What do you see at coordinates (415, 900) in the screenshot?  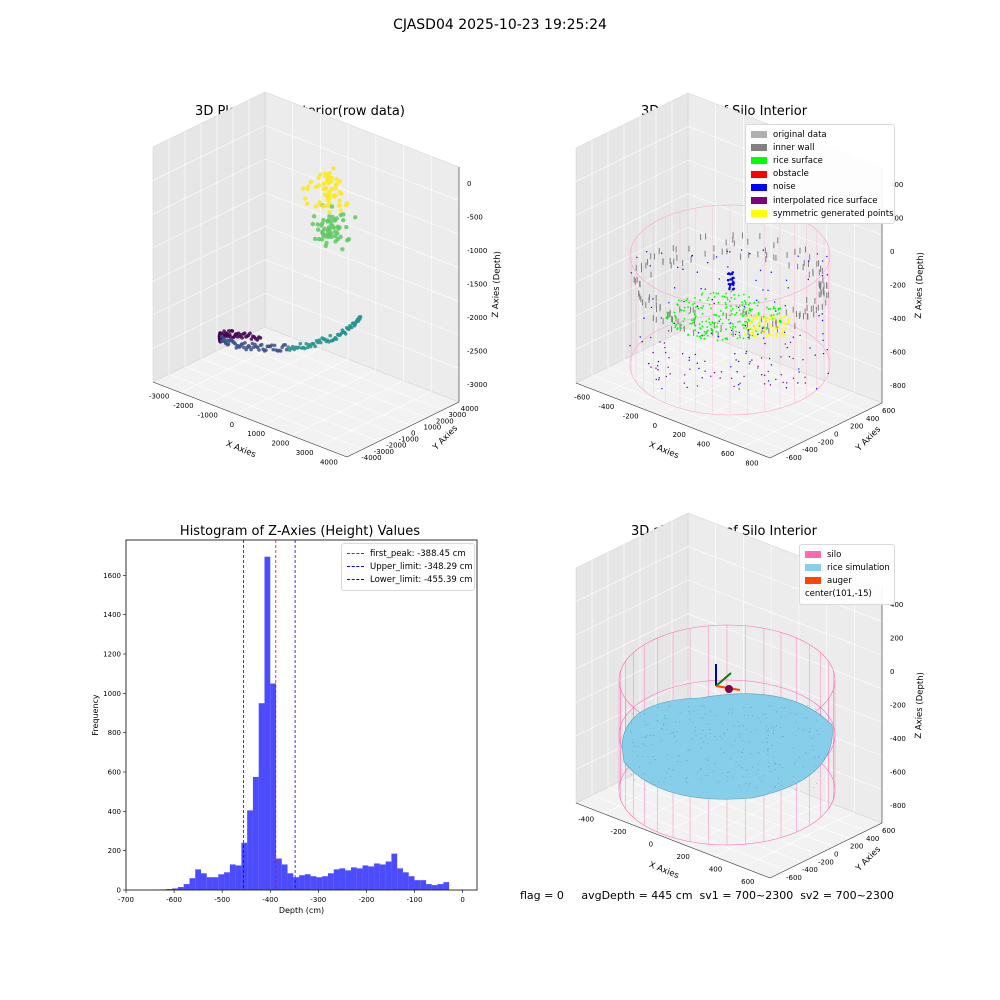 I see `p3-x-tick: -100` at bounding box center [415, 900].